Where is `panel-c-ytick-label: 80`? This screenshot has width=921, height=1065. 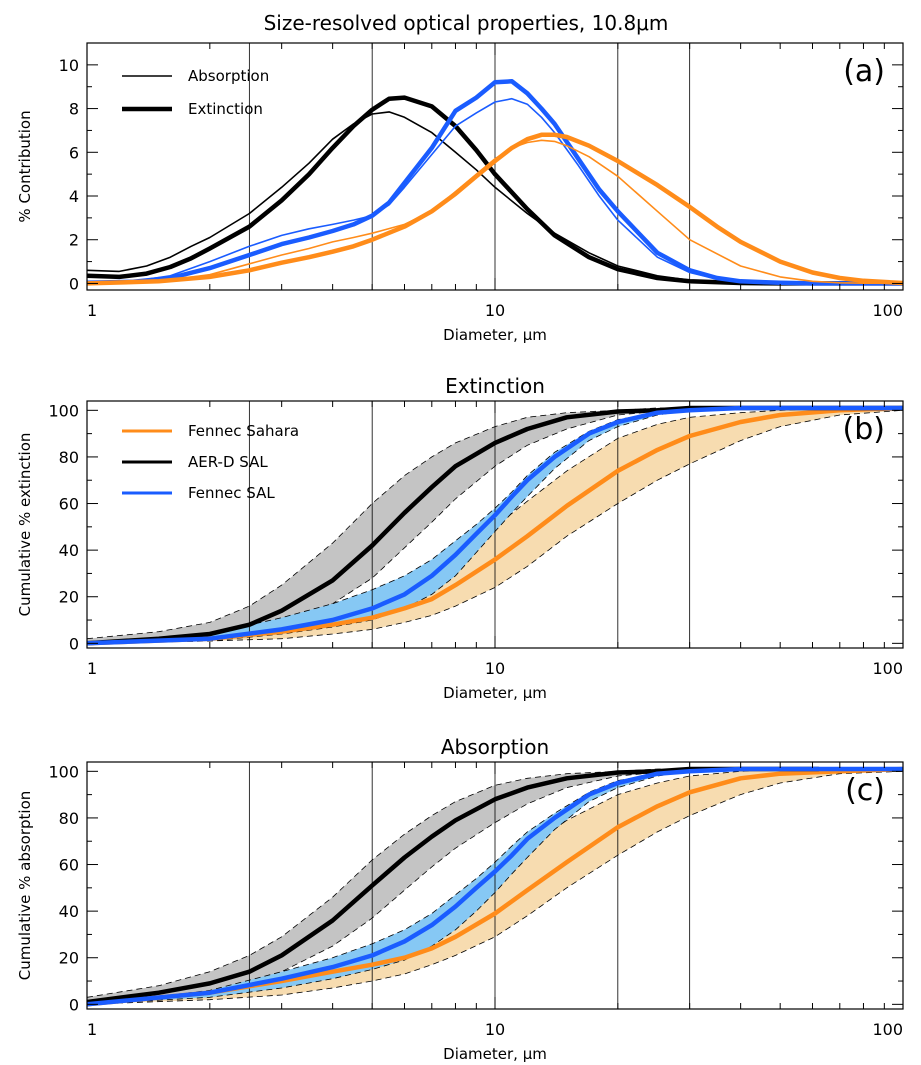 panel-c-ytick-label: 80 is located at coordinates (69, 818).